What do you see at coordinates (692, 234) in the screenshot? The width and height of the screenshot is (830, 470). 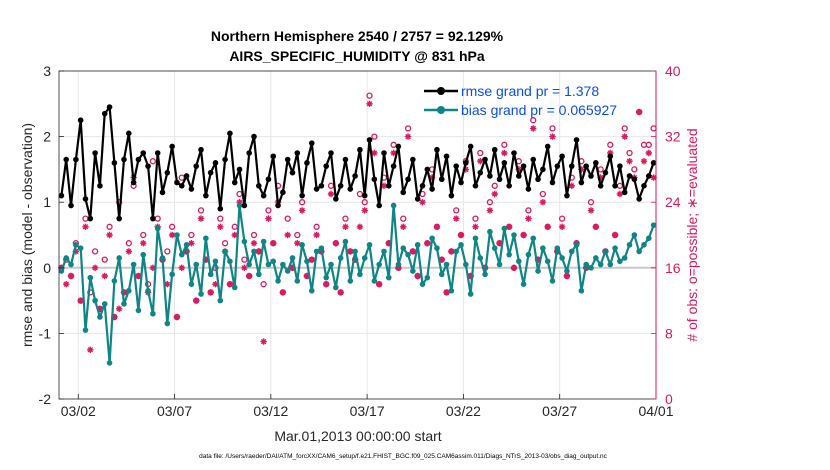 I see `y-axis-right-label: # of obs: o=possible; ∗=evaluated` at bounding box center [692, 234].